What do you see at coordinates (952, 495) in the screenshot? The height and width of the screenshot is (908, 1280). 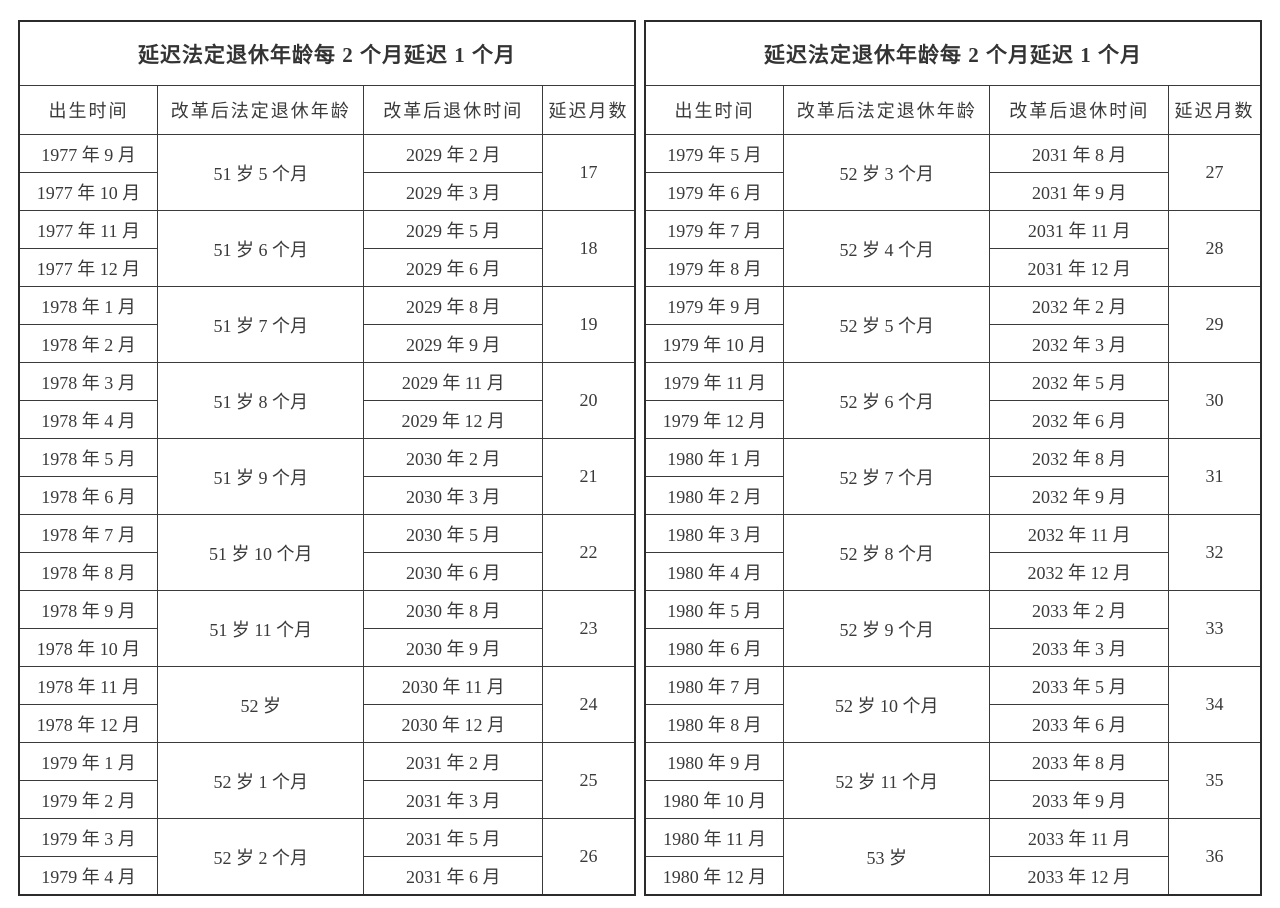 I see `table-row: 1980 年 2 月 2032 年 9 月` at bounding box center [952, 495].